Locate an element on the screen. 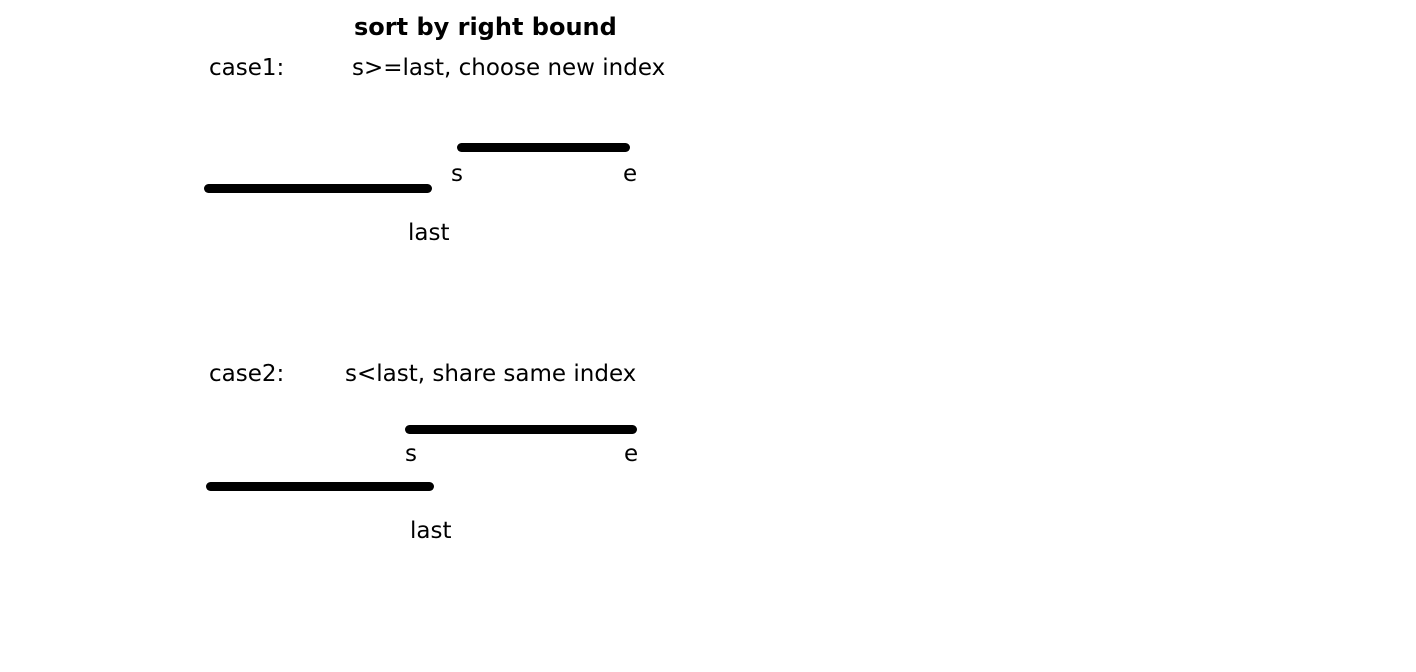 The image size is (1416, 672). case1-last-label: last is located at coordinates (429, 233).